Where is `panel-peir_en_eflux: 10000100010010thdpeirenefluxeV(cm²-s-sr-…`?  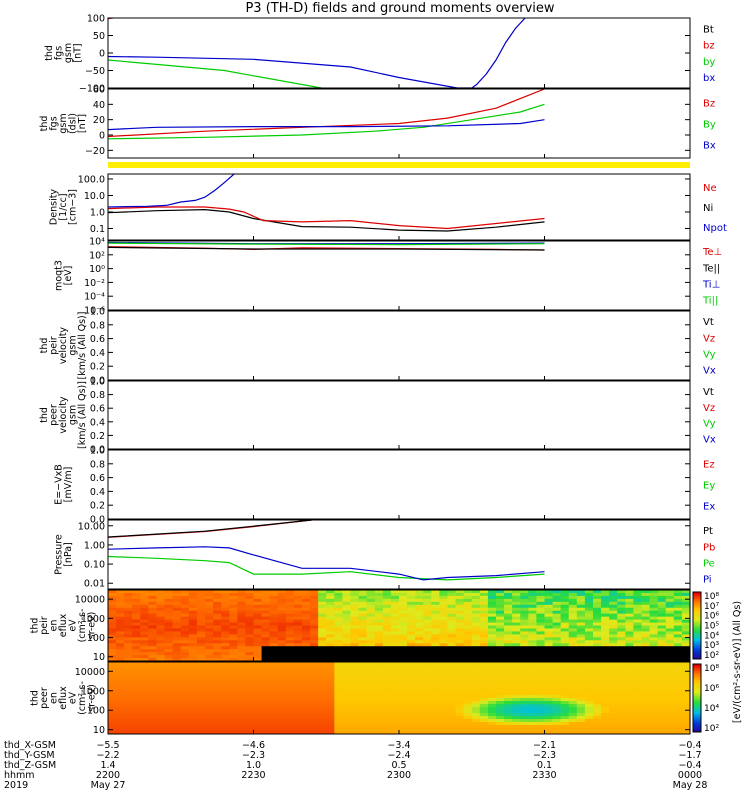
panel-peir_en_eflux: 10000100010010thdpeirenefluxeV(cm²-s-sr-… is located at coordinates (360, 626).